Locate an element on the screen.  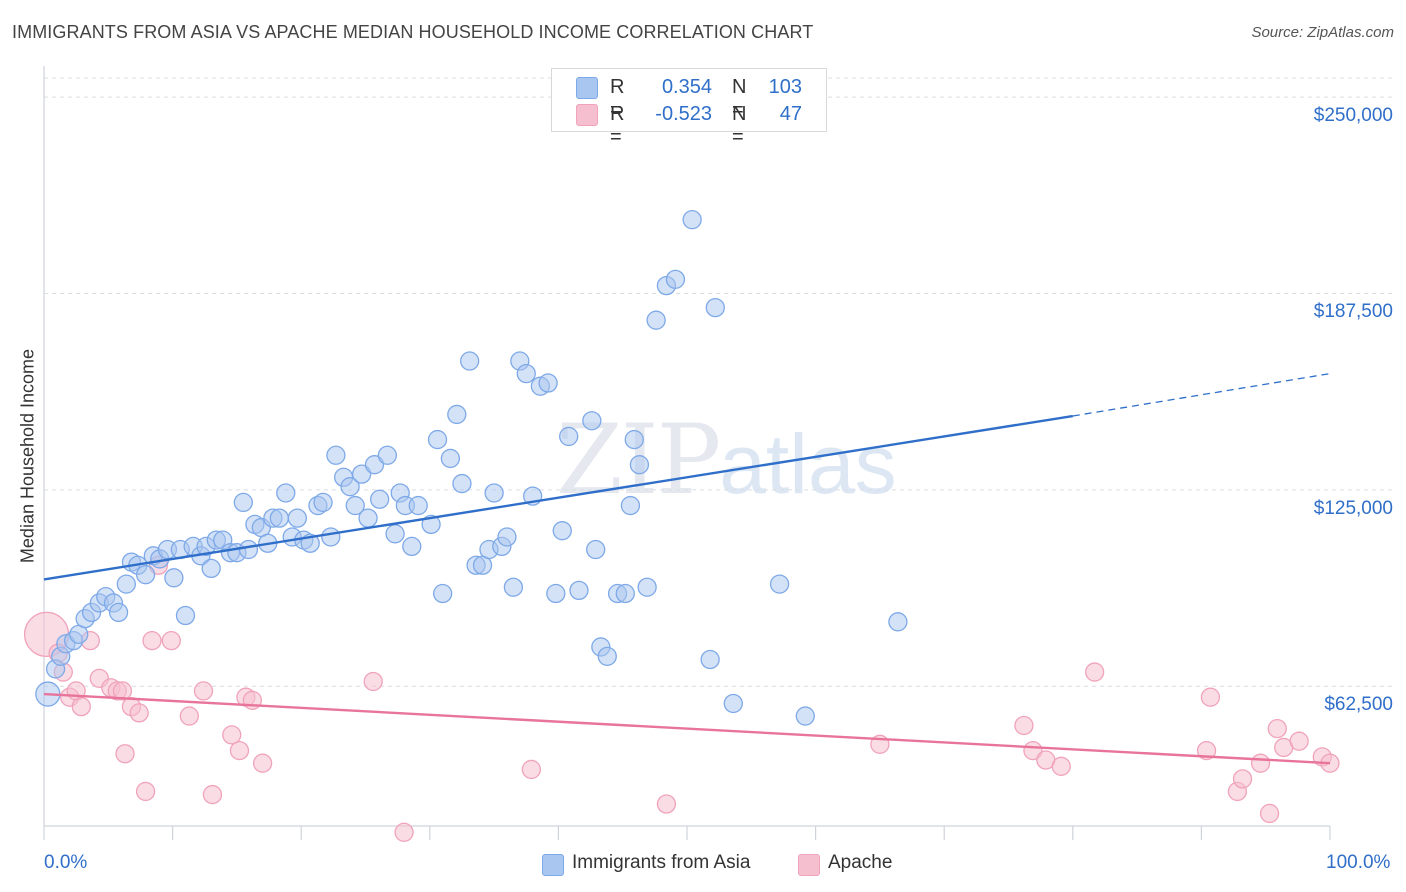
series-swatch-apache is located at coordinates (587, 115).